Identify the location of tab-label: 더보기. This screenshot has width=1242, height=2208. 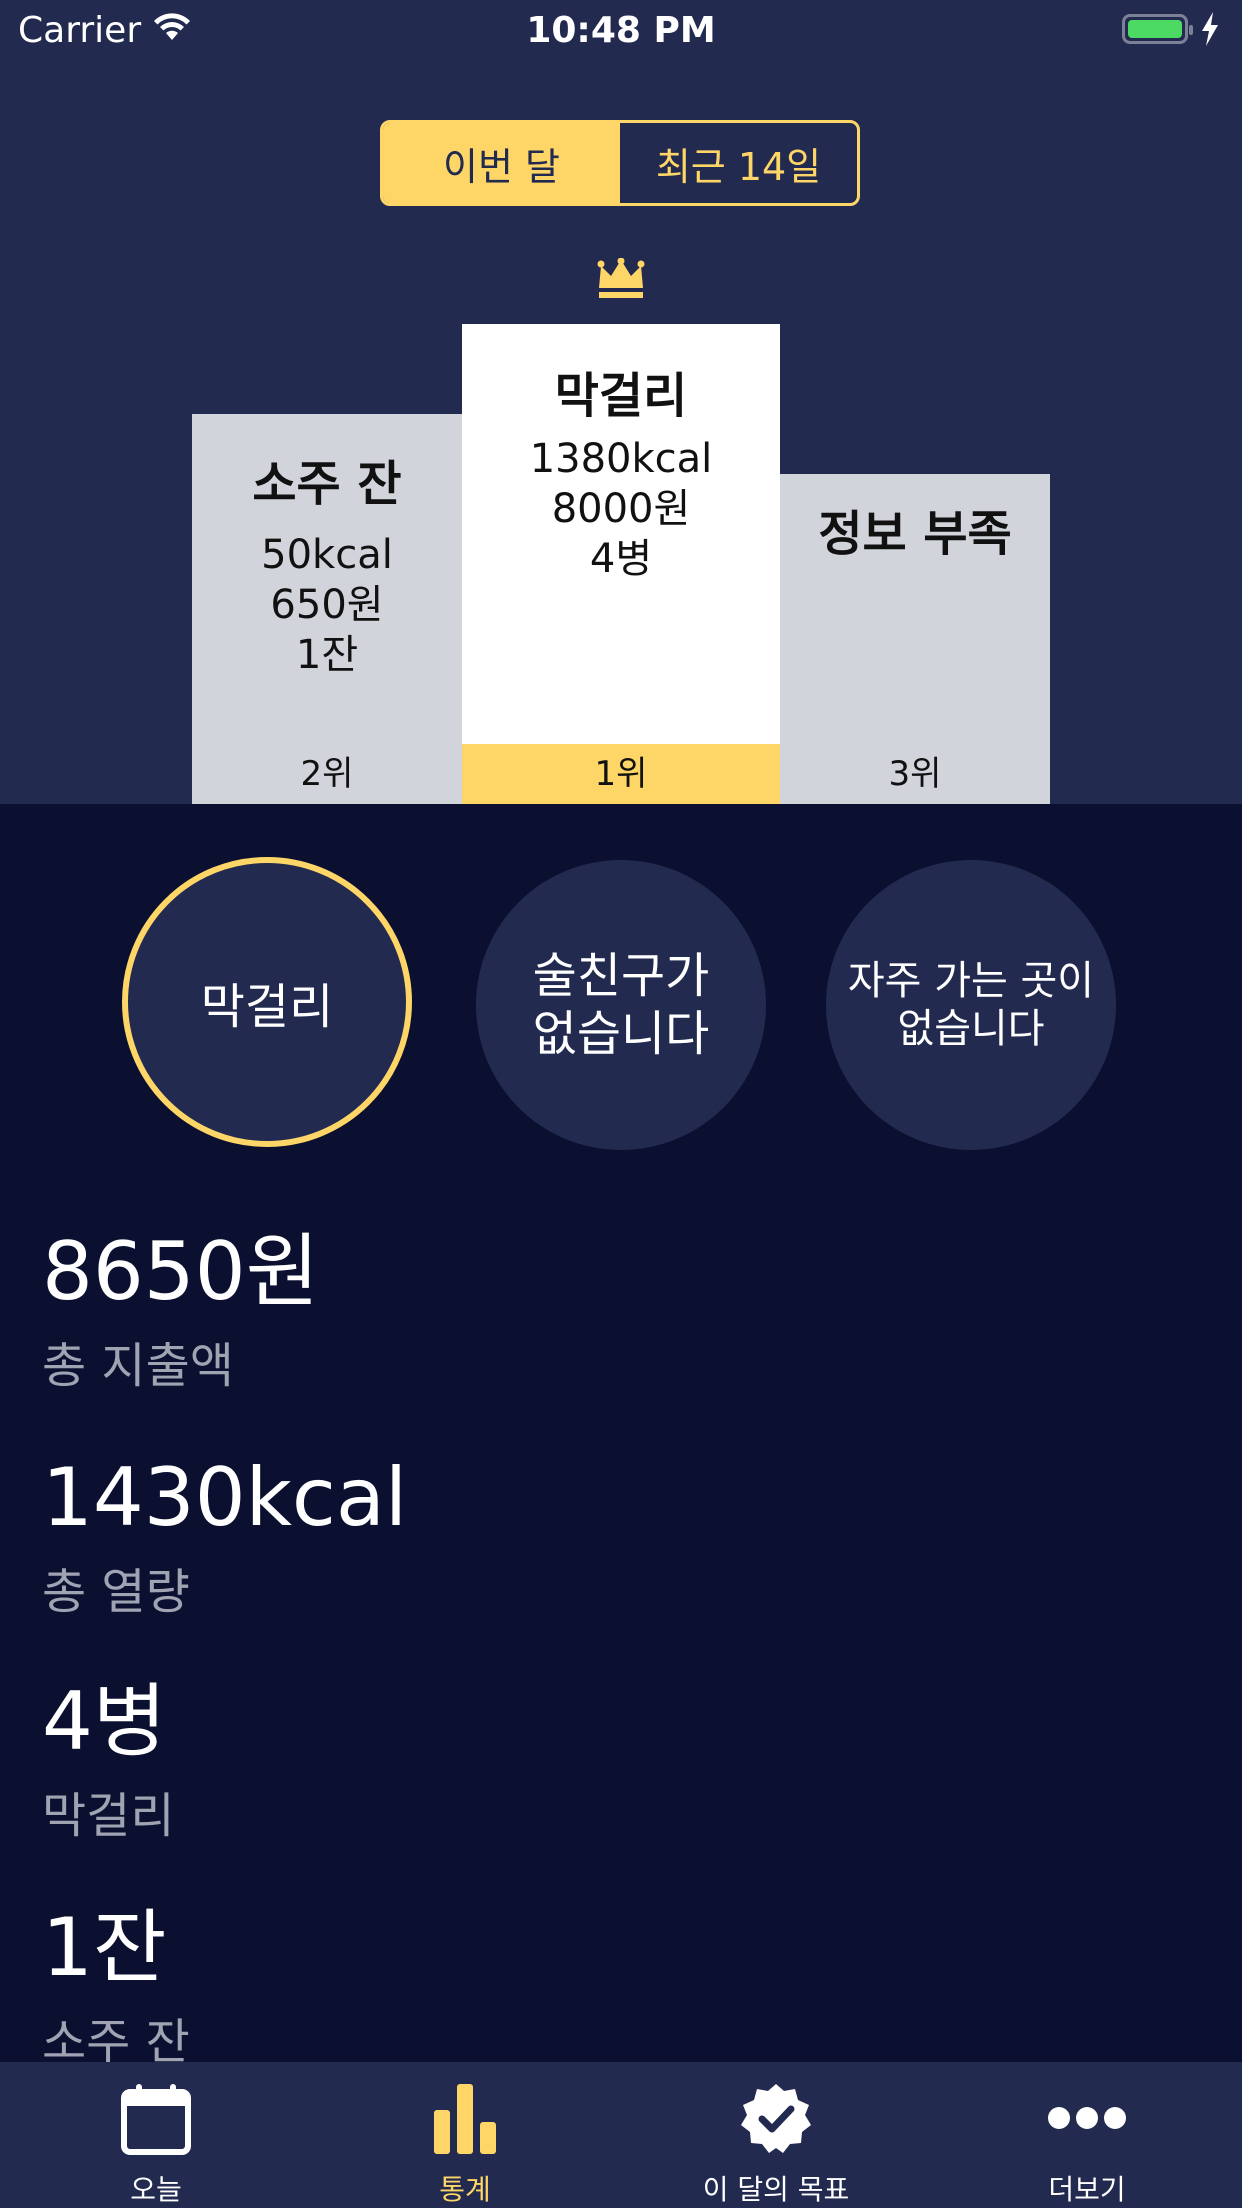
(1087, 2189).